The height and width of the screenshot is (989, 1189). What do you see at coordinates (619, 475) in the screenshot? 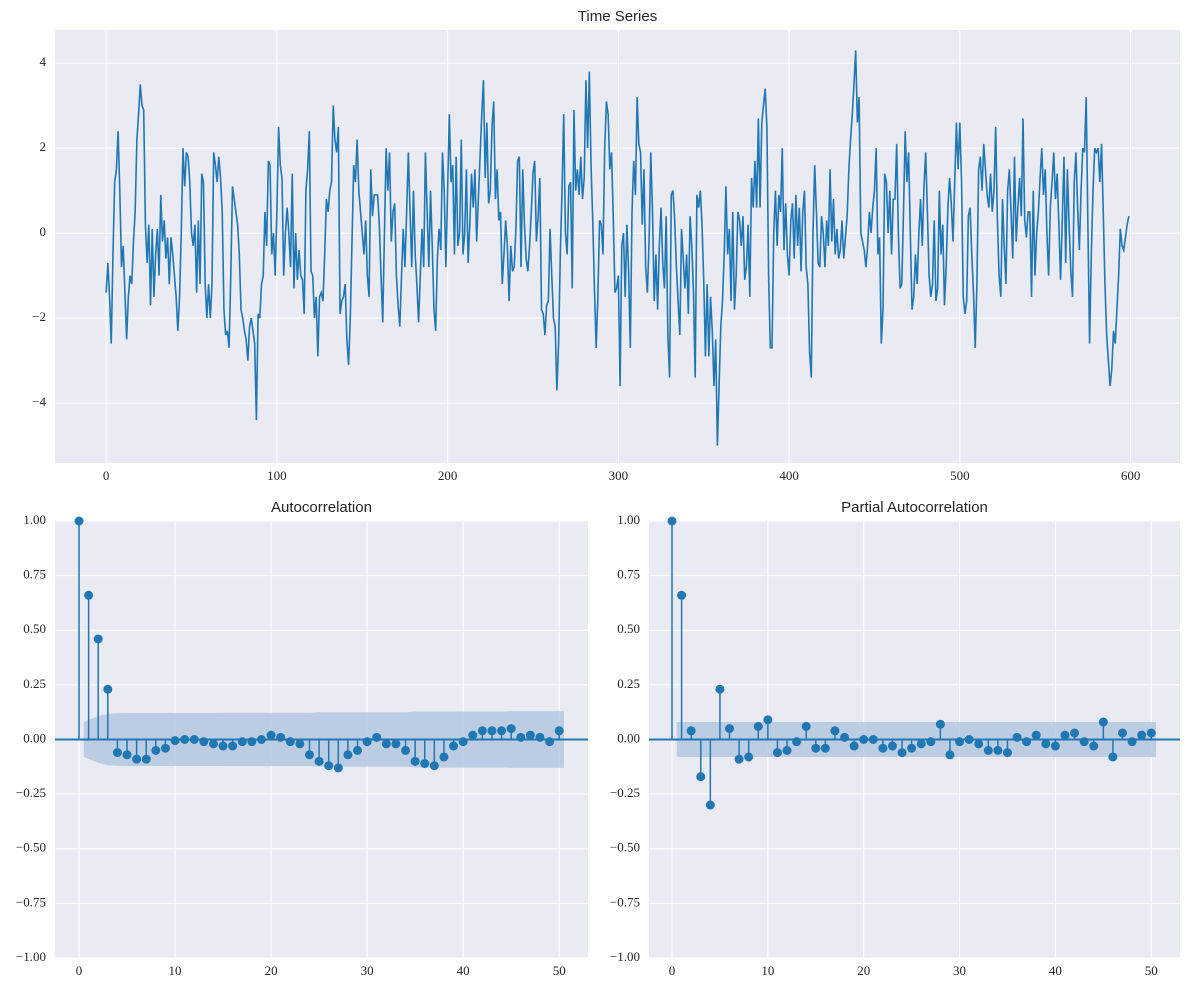
I see `x-tick-label: 300` at bounding box center [619, 475].